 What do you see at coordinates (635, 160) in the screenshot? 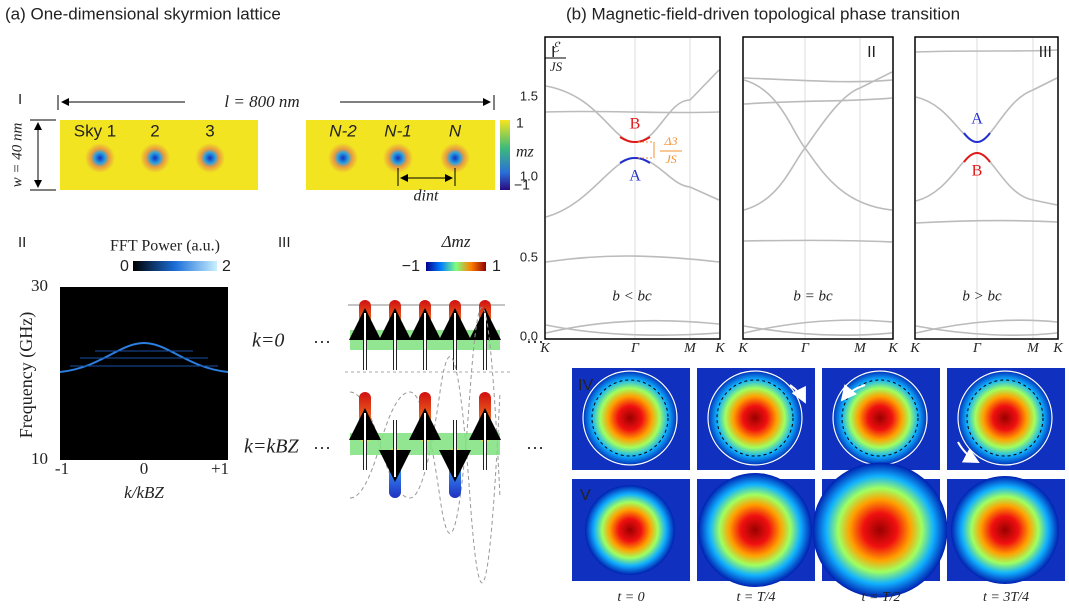
I see `band-highlight` at bounding box center [635, 160].